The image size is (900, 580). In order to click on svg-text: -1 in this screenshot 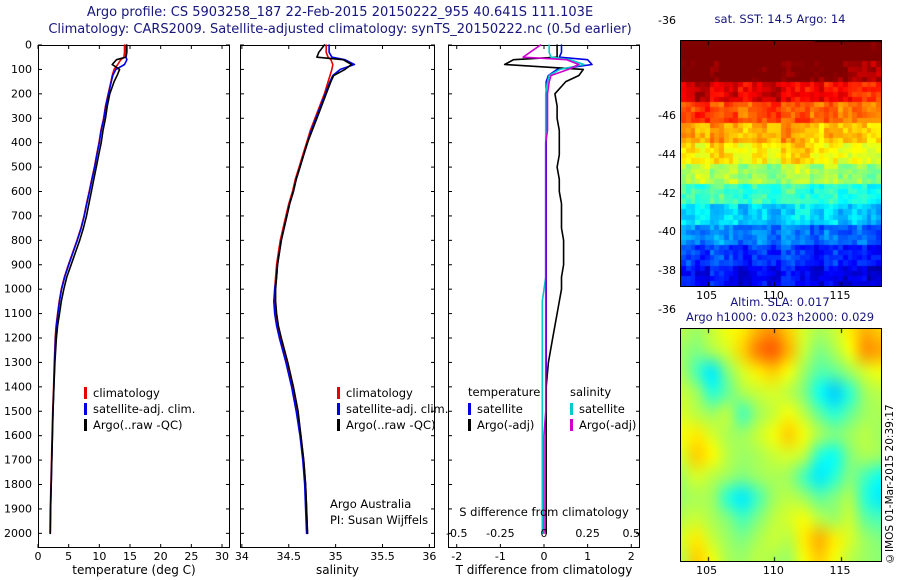, I will do `click(500, 556)`.